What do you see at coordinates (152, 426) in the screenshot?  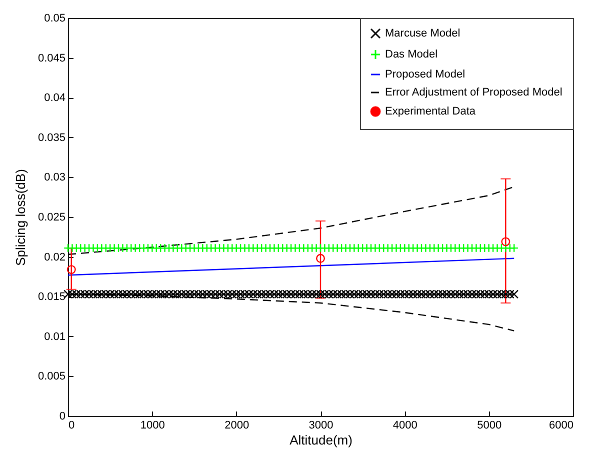 I see `x-tick-label: 1000` at bounding box center [152, 426].